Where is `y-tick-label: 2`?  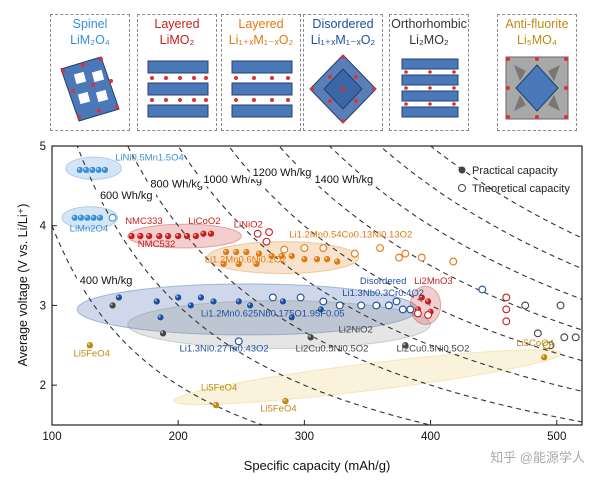 y-tick-label: 2 is located at coordinates (43, 386).